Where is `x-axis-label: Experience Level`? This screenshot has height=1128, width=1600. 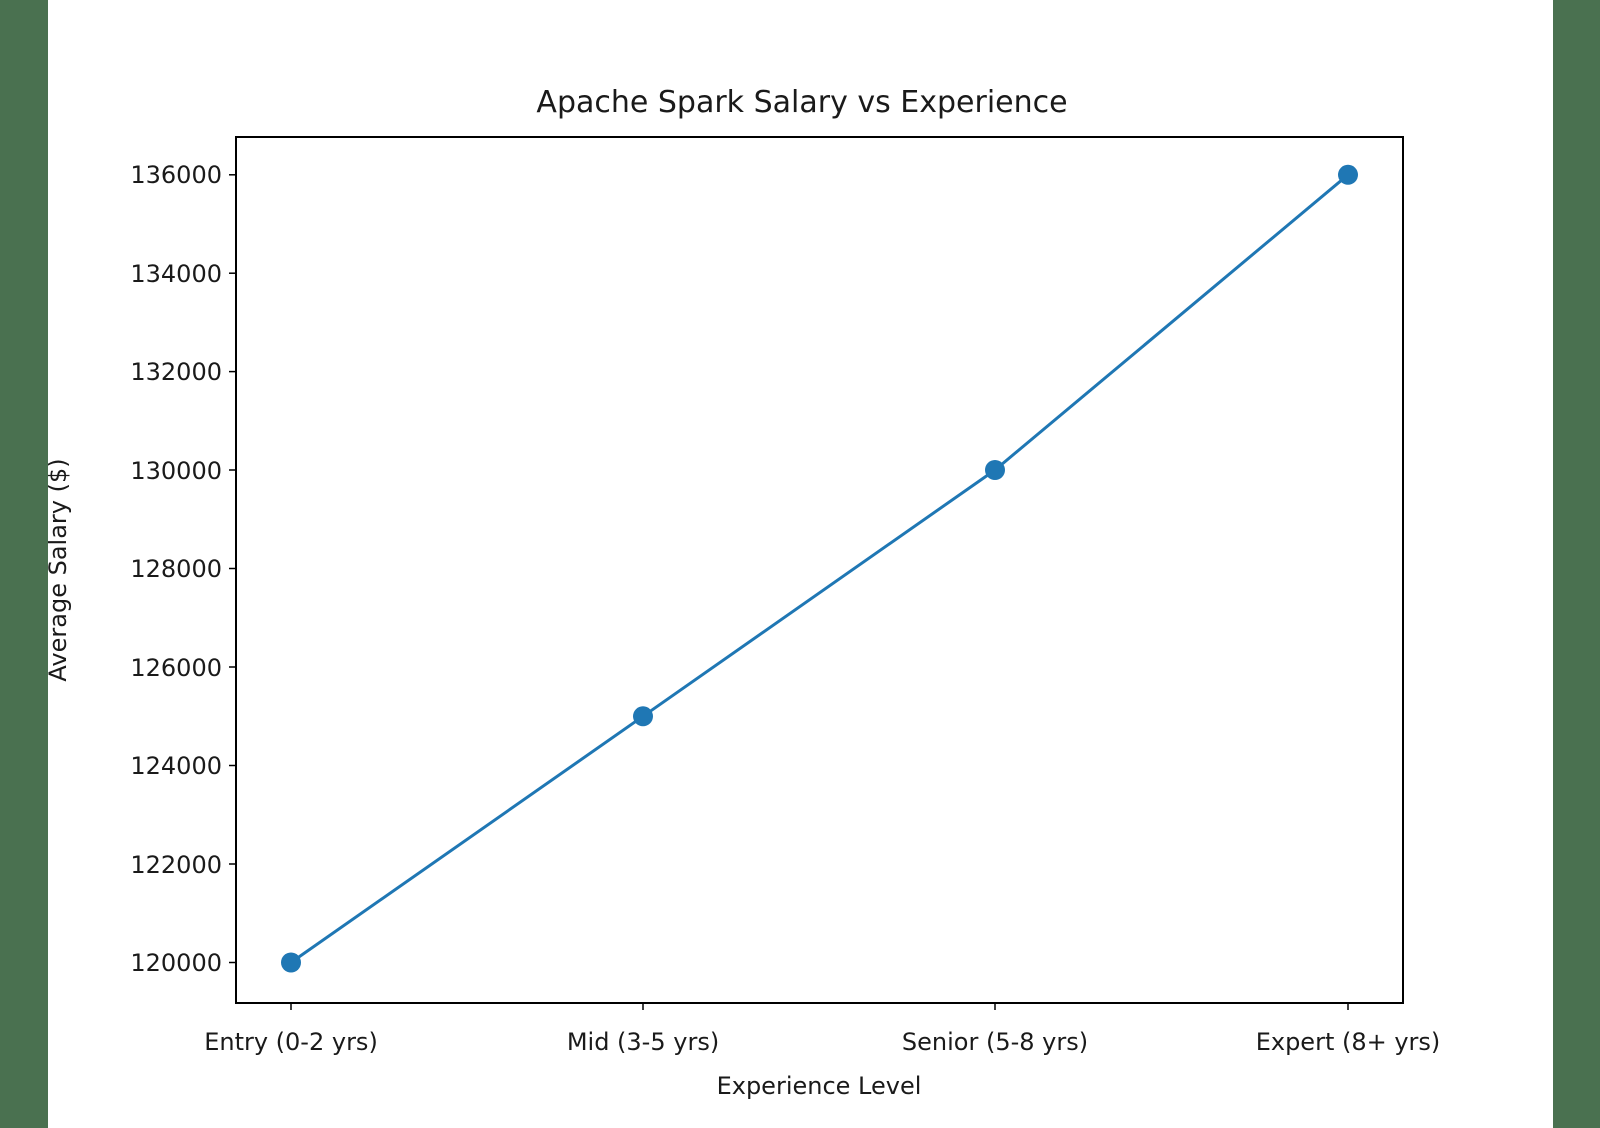 x-axis-label: Experience Level is located at coordinates (819, 1086).